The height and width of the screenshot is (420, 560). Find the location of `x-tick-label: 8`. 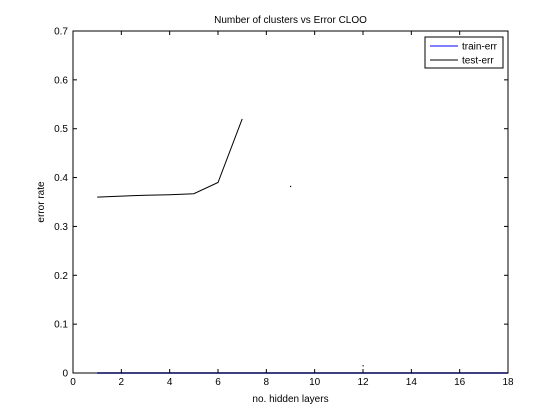

x-tick-label: 8 is located at coordinates (267, 382).